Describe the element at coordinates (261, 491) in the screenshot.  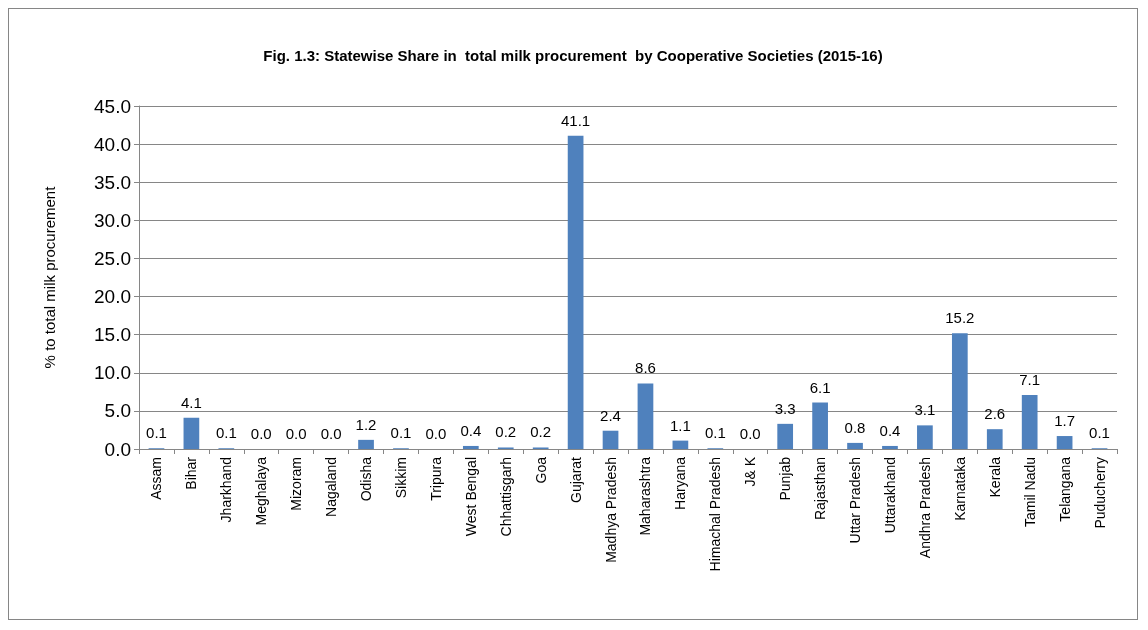
I see `x-tick-label: Meghalaya` at that location.